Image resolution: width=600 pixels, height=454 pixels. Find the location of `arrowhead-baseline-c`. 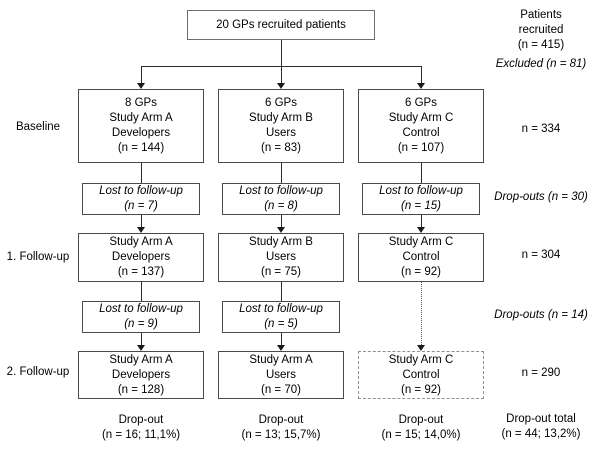

arrowhead-baseline-c is located at coordinates (421, 86).